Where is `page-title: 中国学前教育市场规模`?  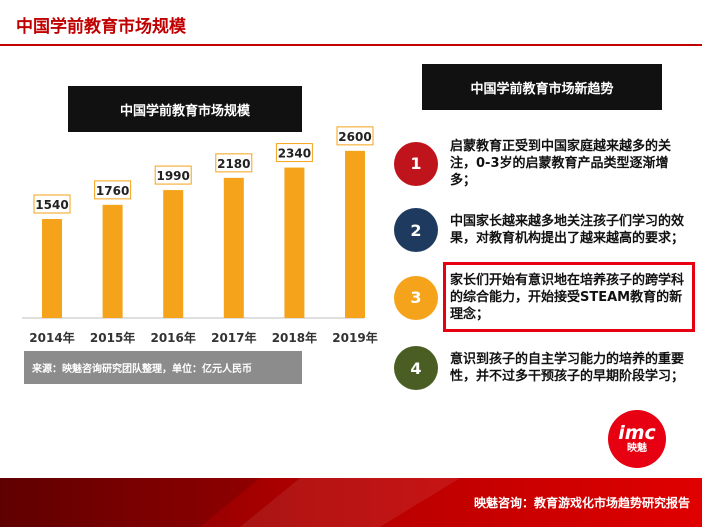
page-title: 中国学前教育市场规模 is located at coordinates (101, 27).